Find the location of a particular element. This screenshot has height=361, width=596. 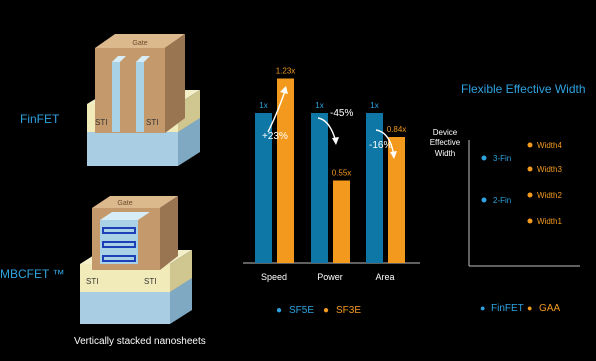

arrow-head-speed is located at coordinates (284, 90).